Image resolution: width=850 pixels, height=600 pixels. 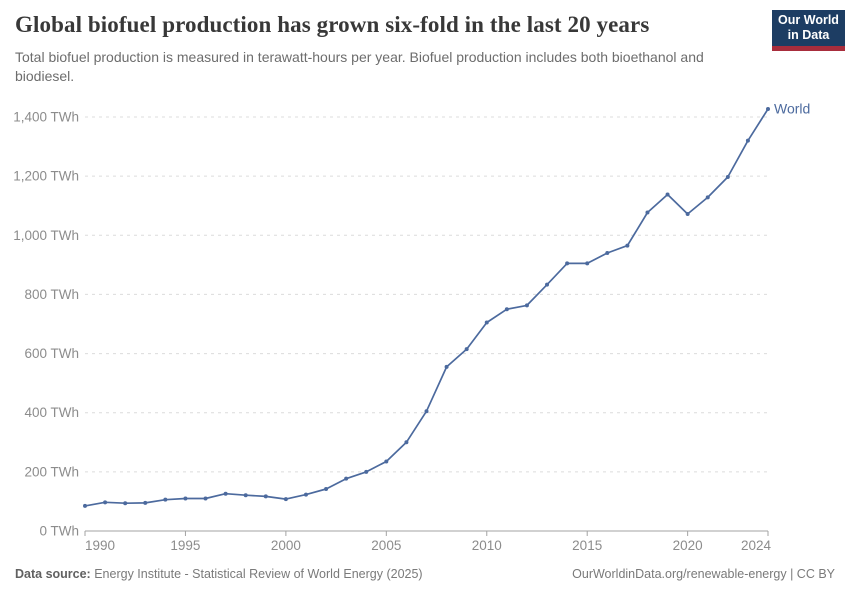 I want to click on y-axis-tick-label: 800 TWh, so click(x=51, y=294).